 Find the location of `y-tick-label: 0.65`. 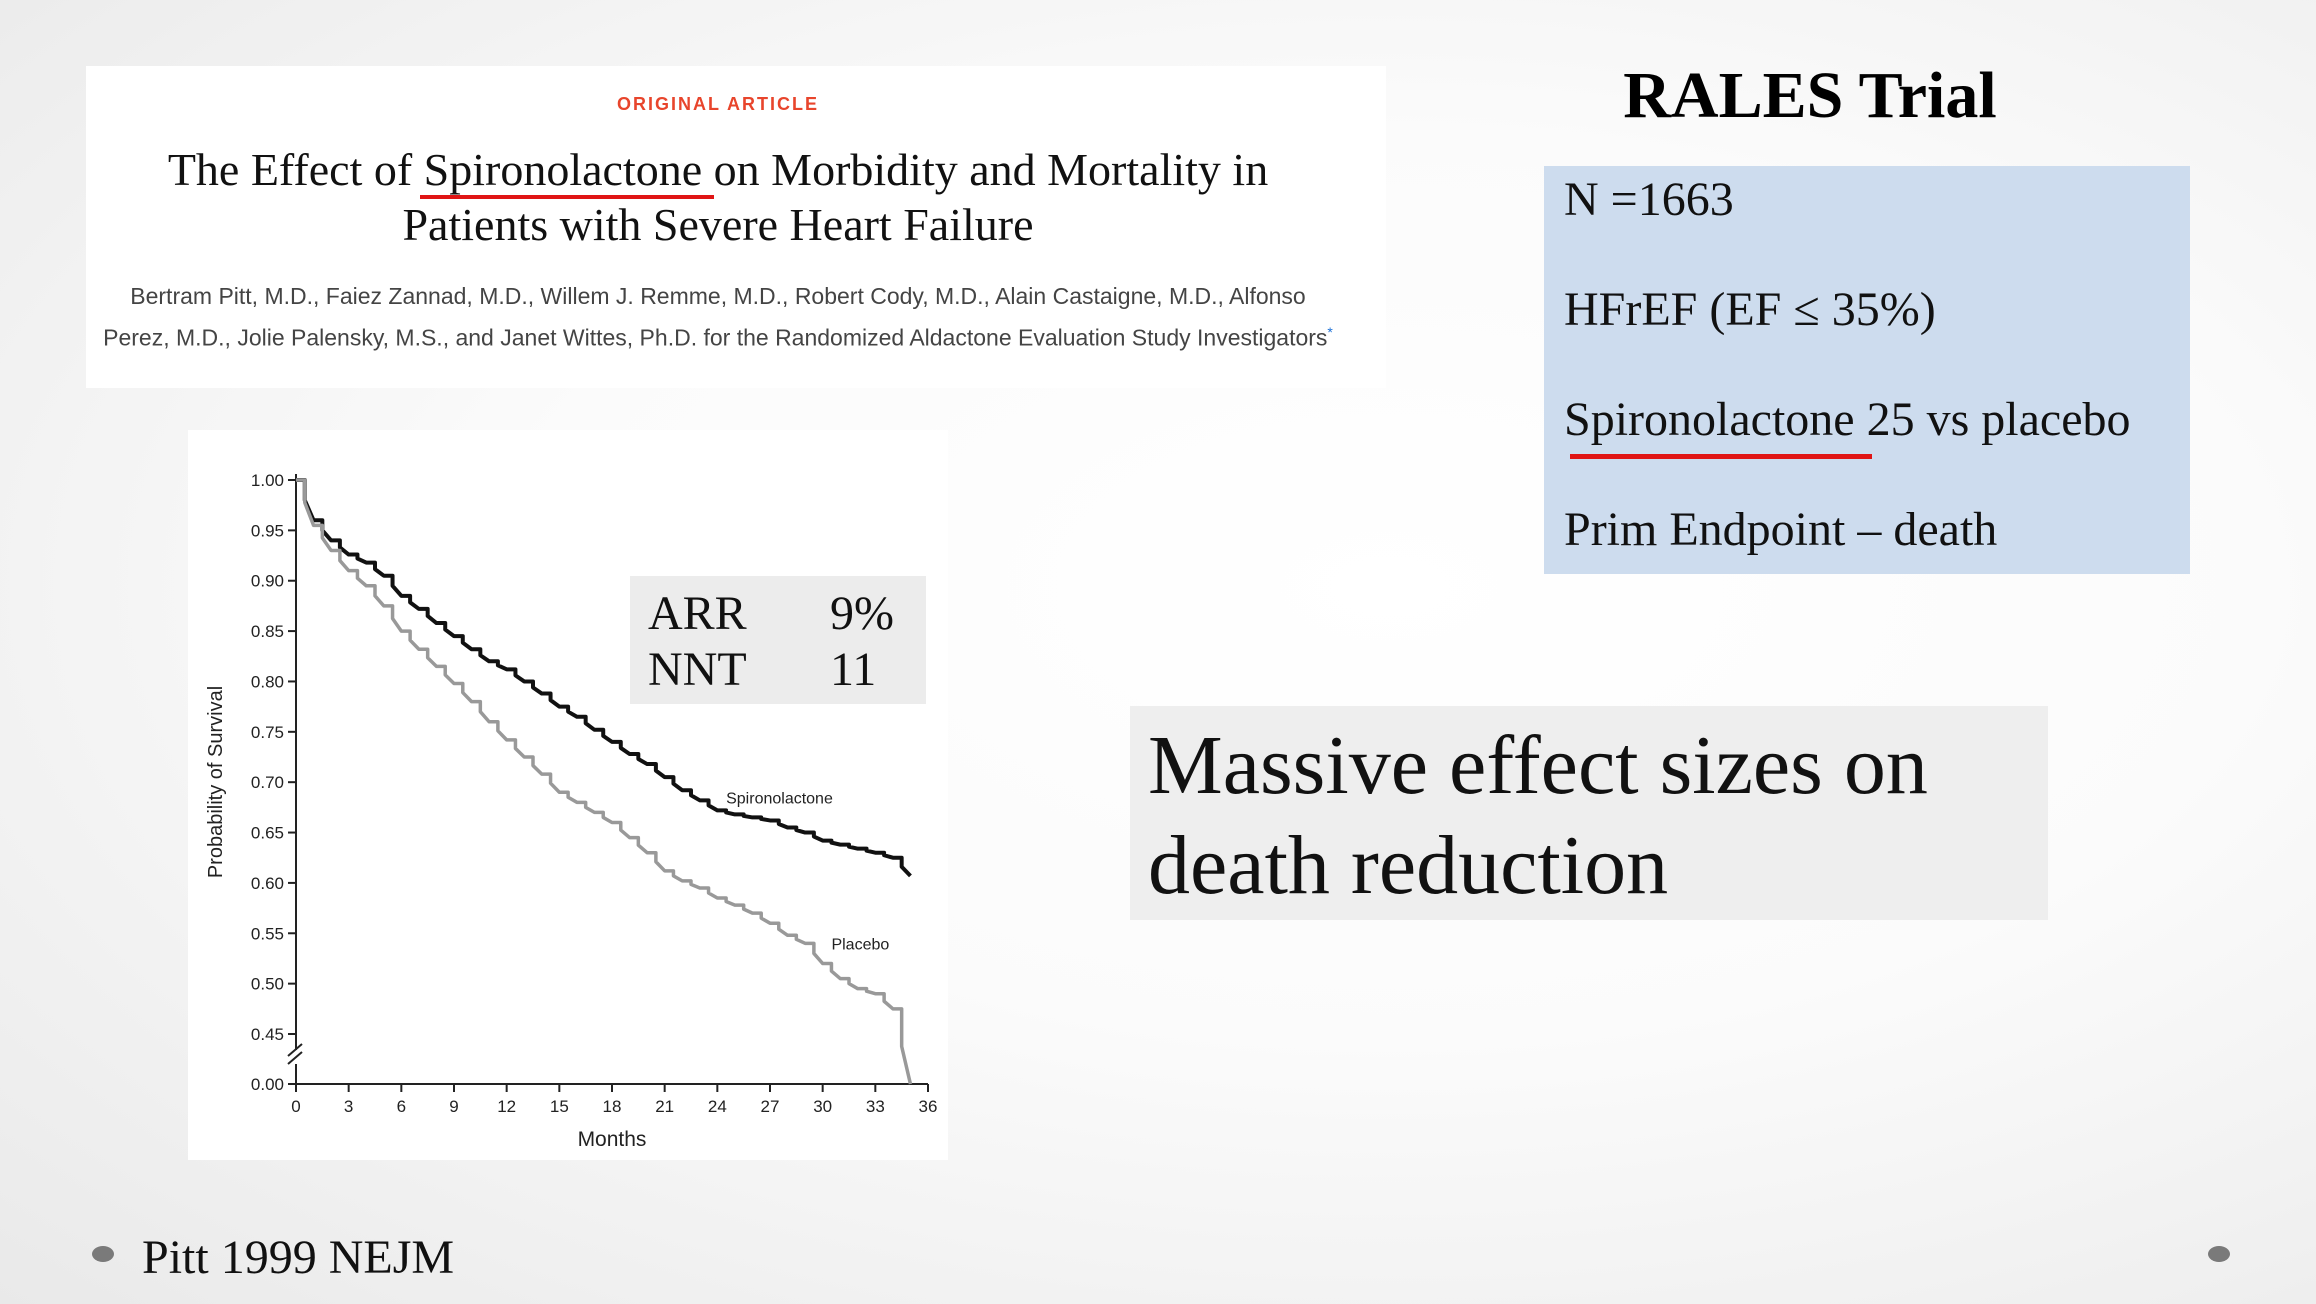

y-tick-label: 0.65 is located at coordinates (267, 833).